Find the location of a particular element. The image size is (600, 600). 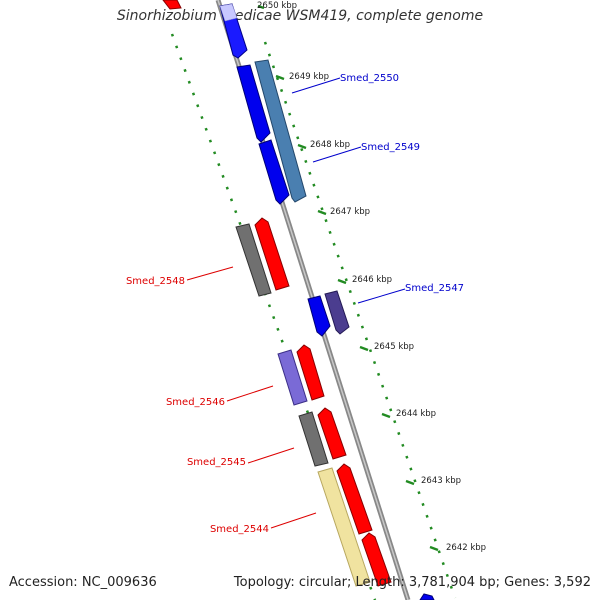

gene-arrow-partial-top is located at coordinates (172, 5).